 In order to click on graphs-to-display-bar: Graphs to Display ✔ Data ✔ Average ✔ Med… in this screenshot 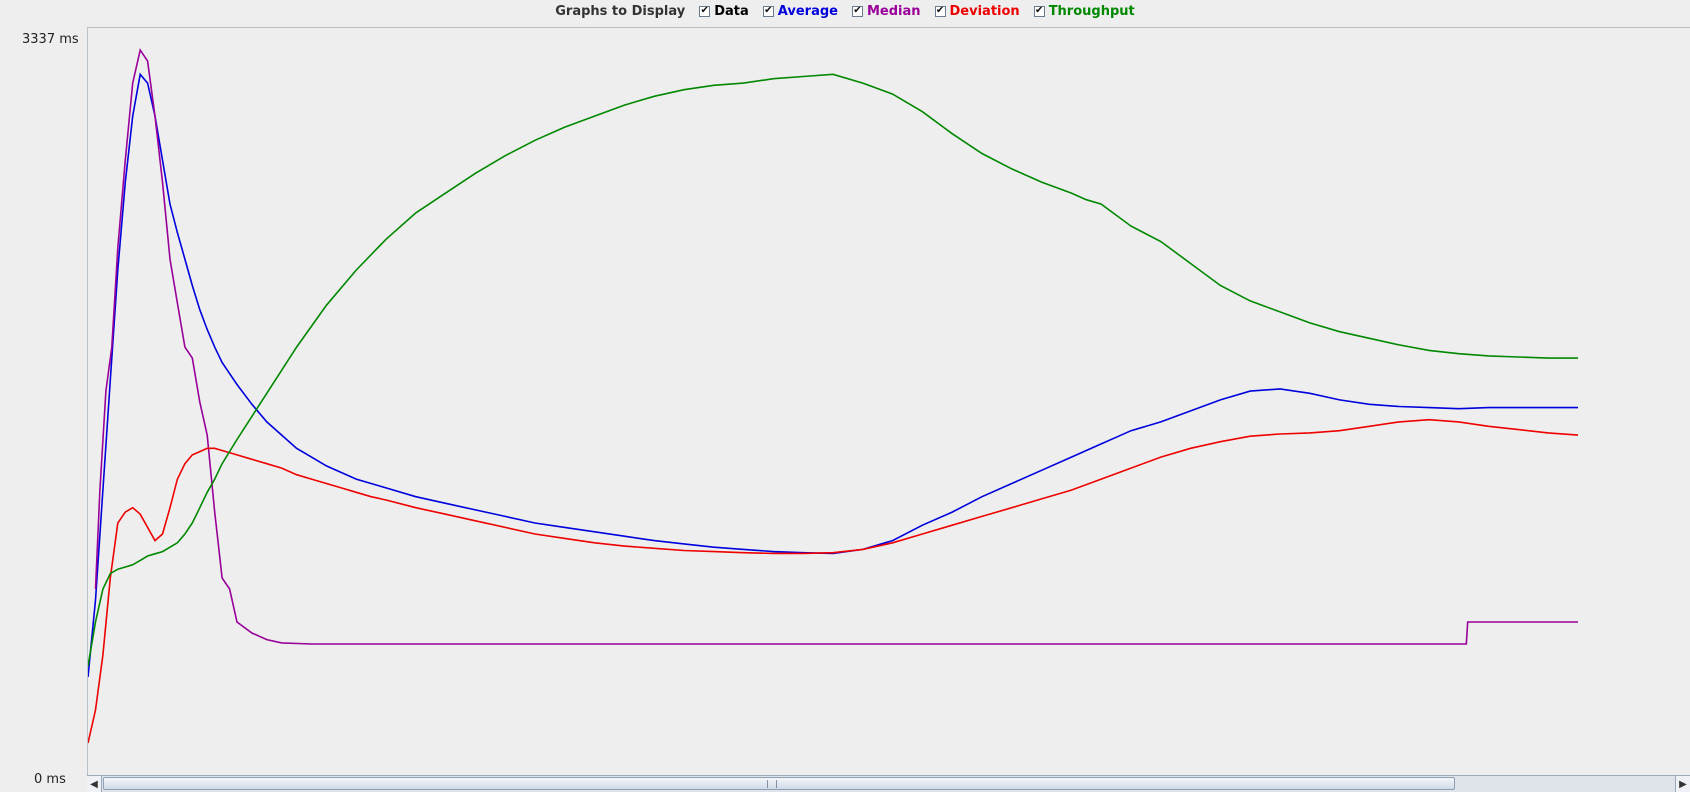, I will do `click(845, 11)`.